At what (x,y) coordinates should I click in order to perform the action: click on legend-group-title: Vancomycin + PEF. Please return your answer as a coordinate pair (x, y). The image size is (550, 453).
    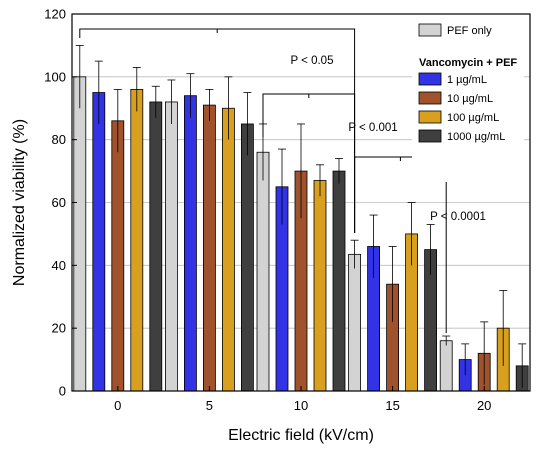
    Looking at the image, I should click on (468, 63).